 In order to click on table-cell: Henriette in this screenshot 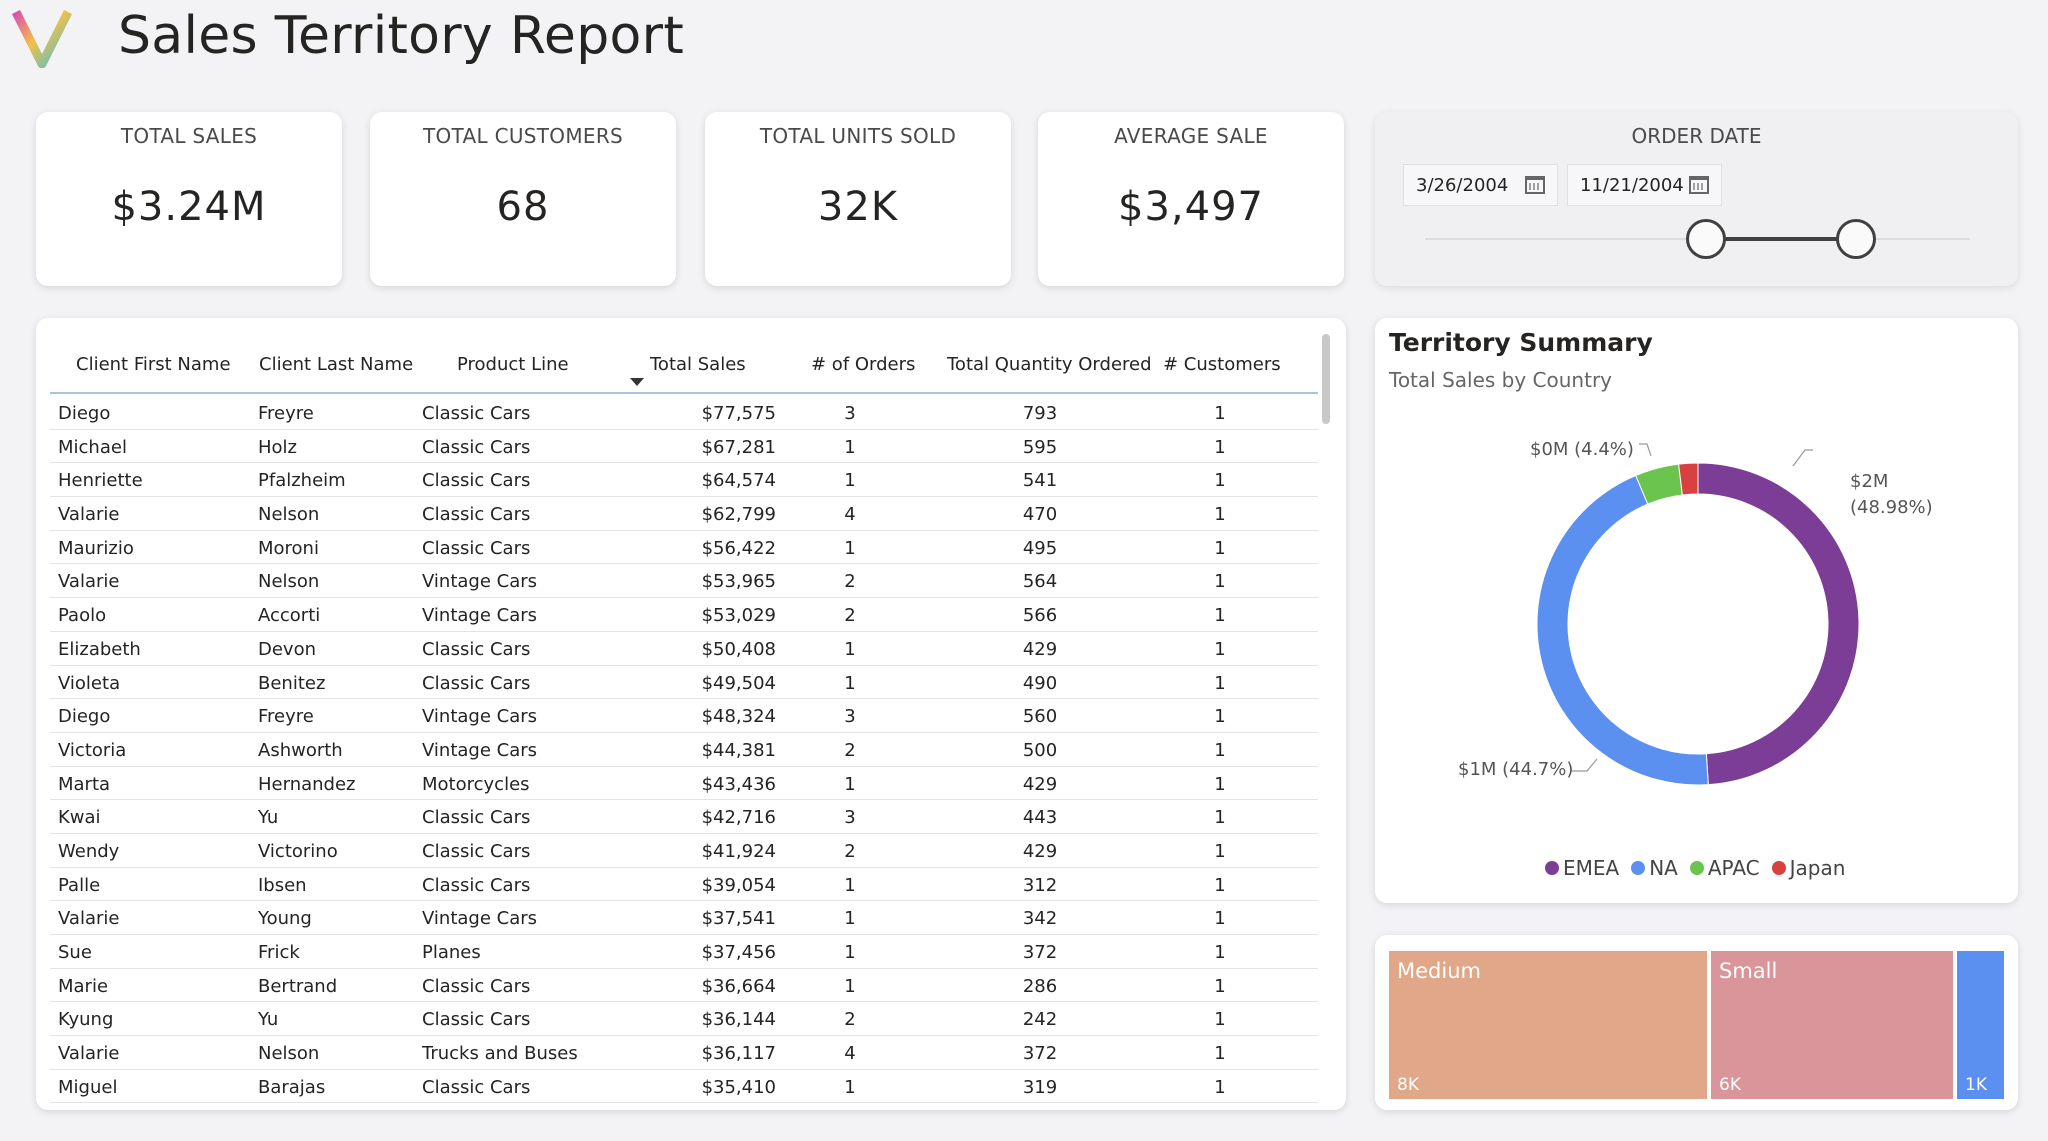, I will do `click(100, 481)`.